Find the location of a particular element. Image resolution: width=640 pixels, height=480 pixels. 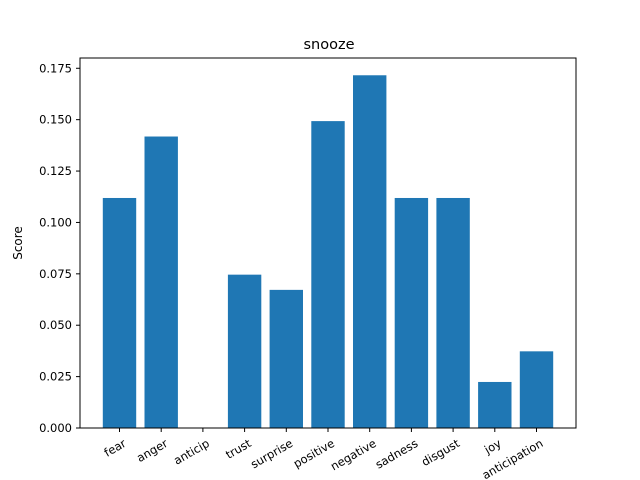

y-tick-label: 0.075 is located at coordinates (55, 274).